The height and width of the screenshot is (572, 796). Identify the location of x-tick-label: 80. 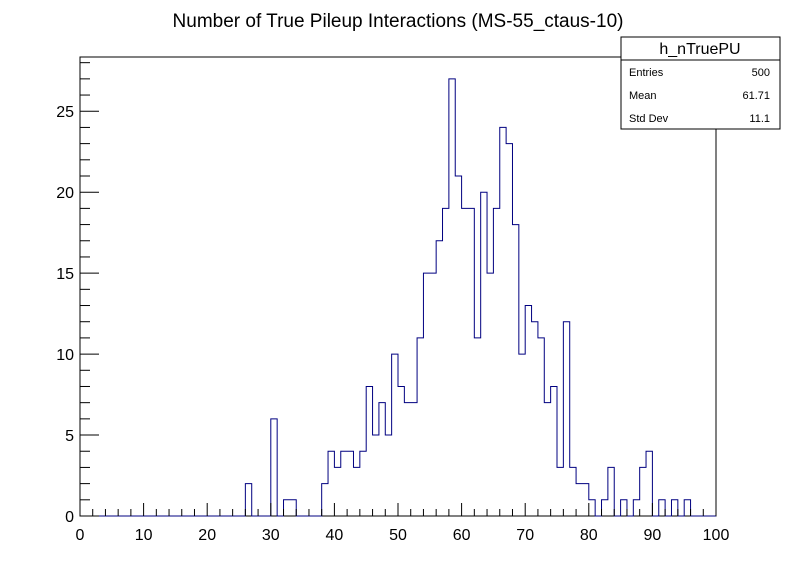
(589, 535).